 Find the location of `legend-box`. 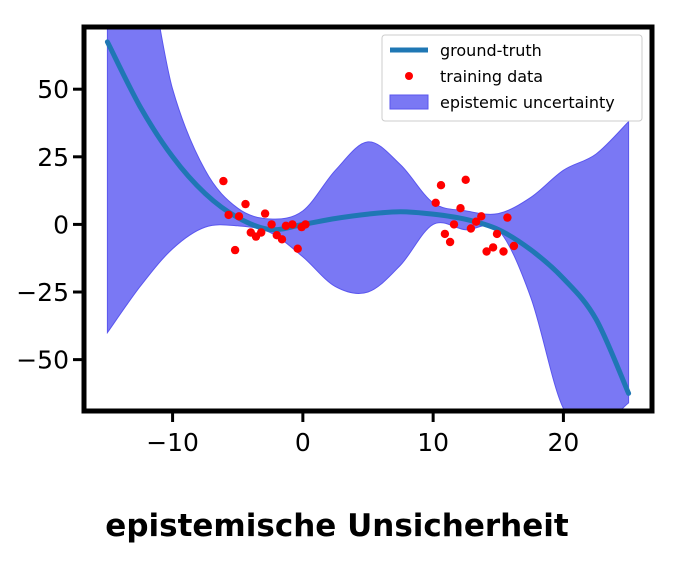

legend-box is located at coordinates (512, 78).